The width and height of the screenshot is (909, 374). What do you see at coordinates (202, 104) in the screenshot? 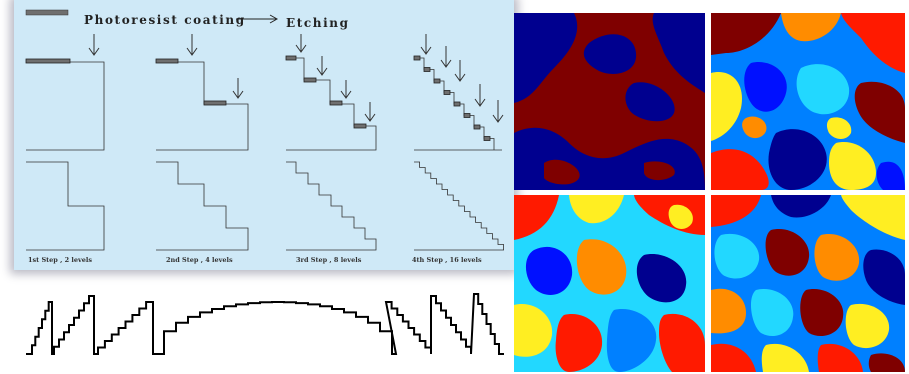
I see `step2-etch-profile` at bounding box center [202, 104].